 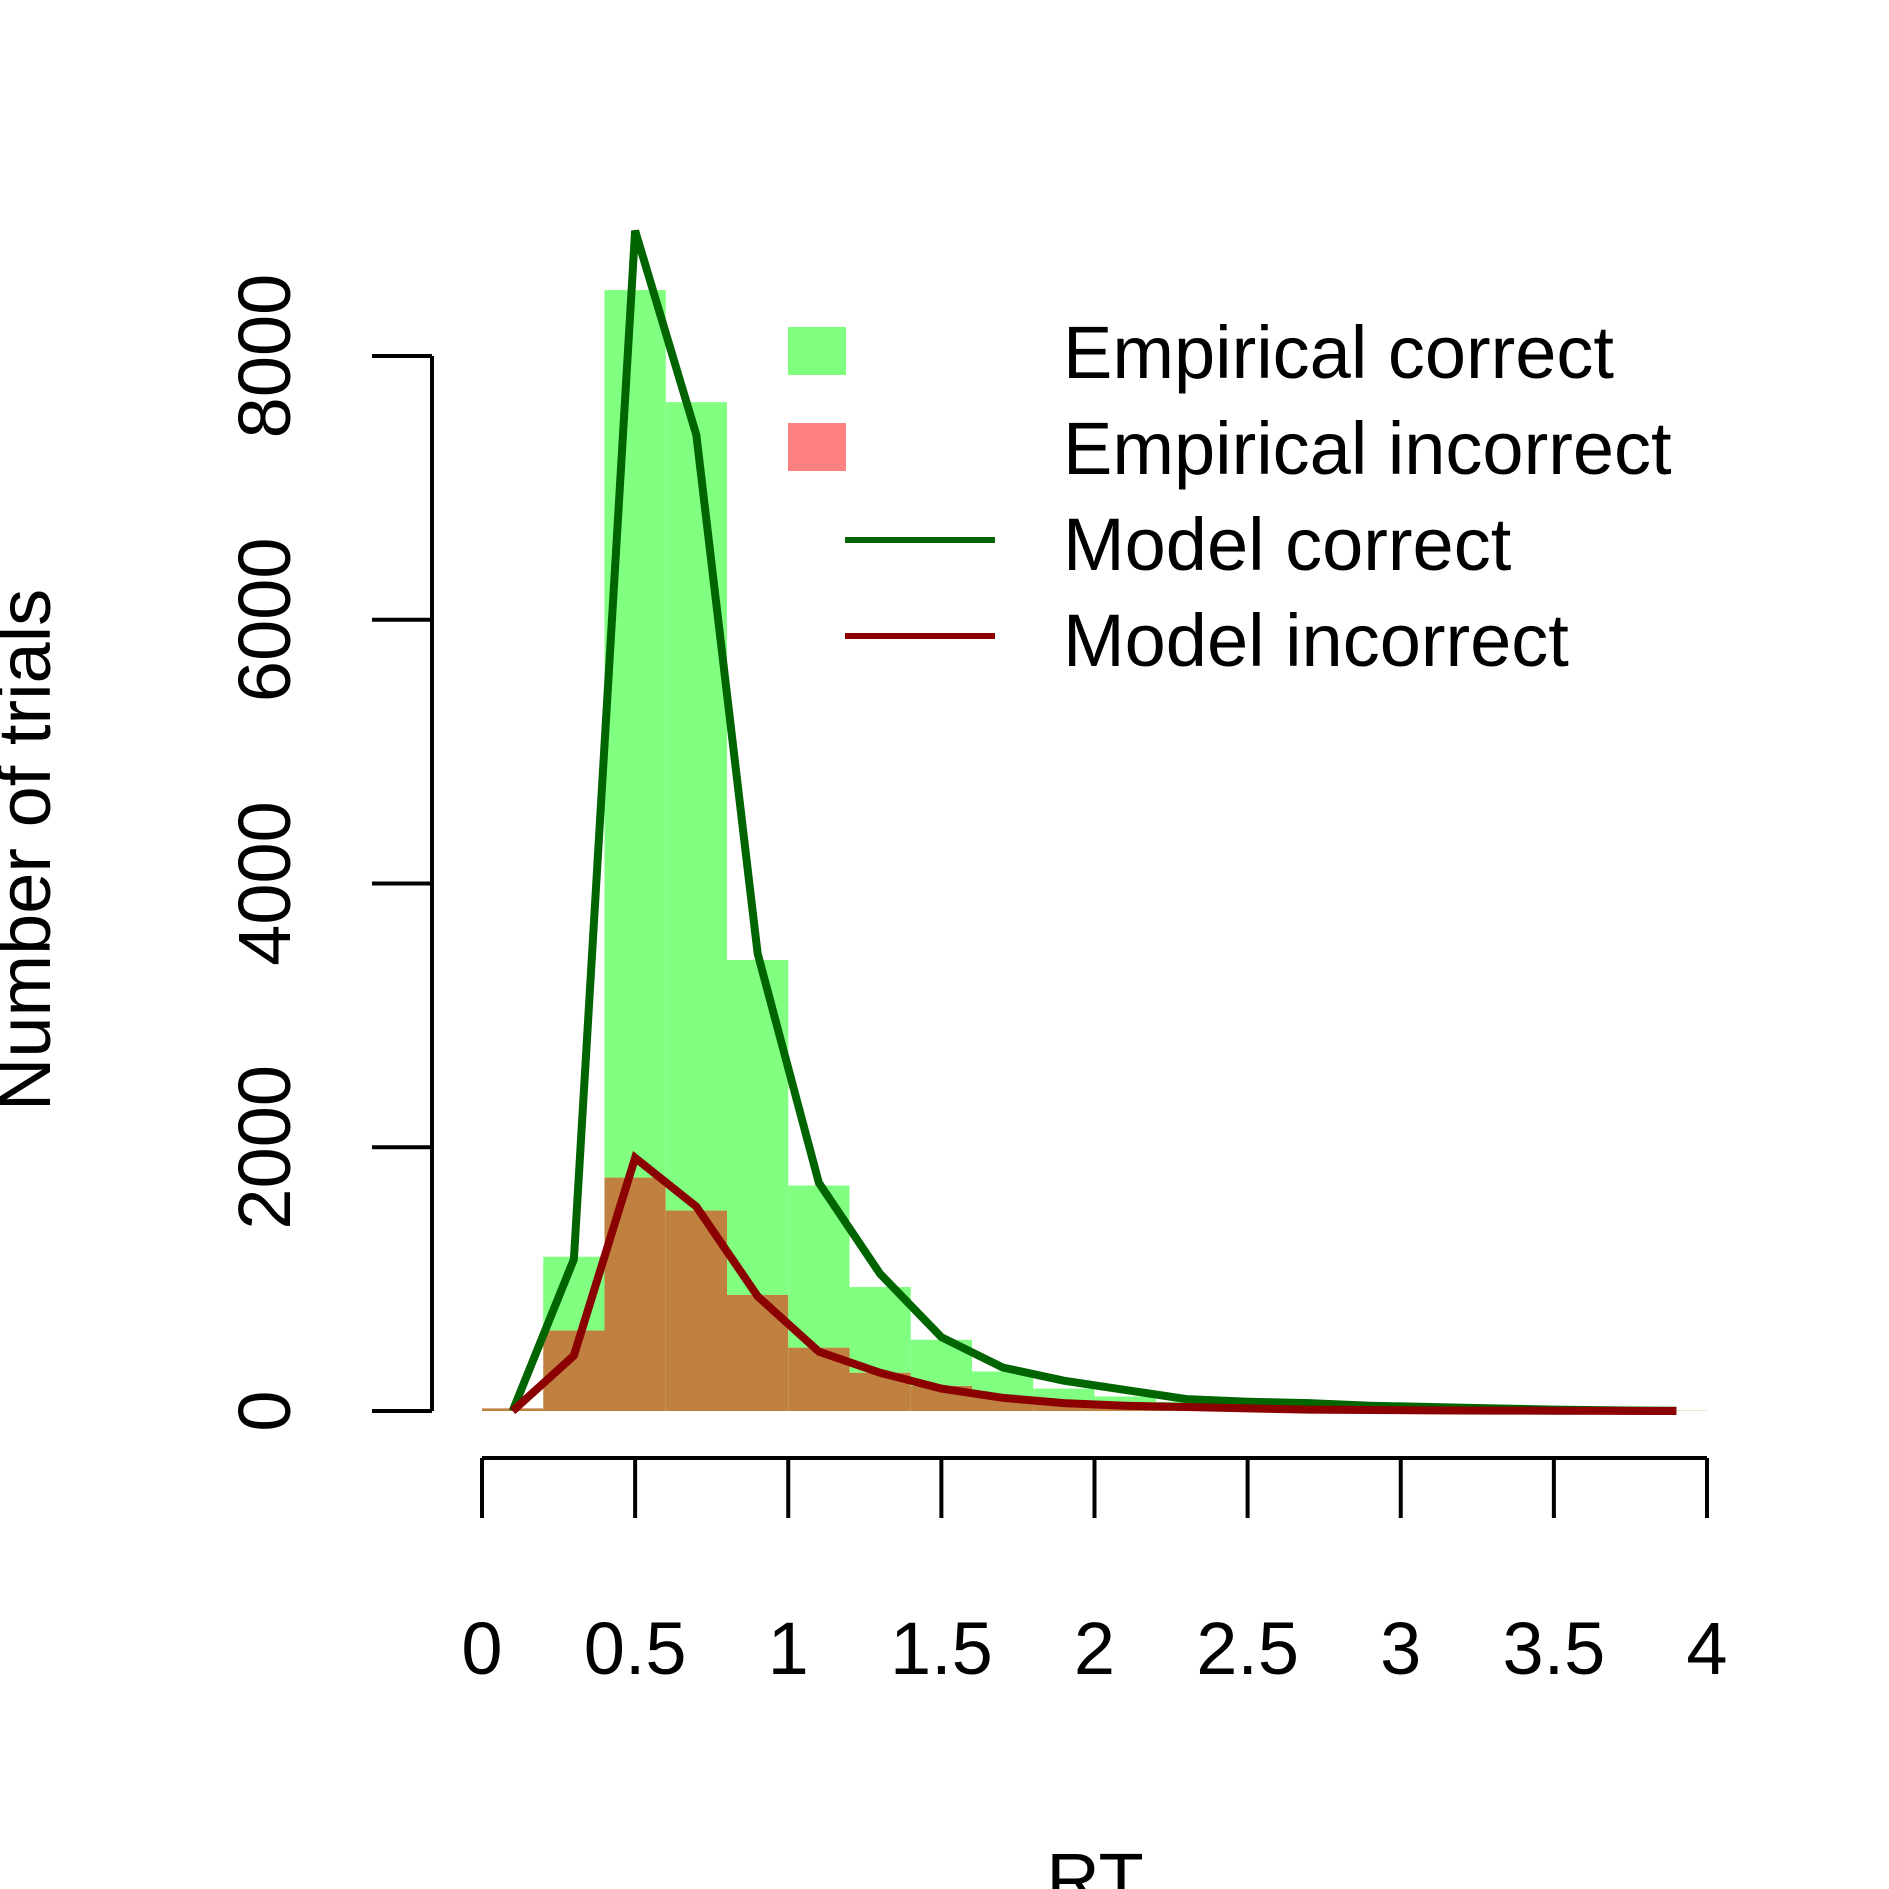 What do you see at coordinates (635, 1648) in the screenshot?
I see `x-tick-label: 0.5` at bounding box center [635, 1648].